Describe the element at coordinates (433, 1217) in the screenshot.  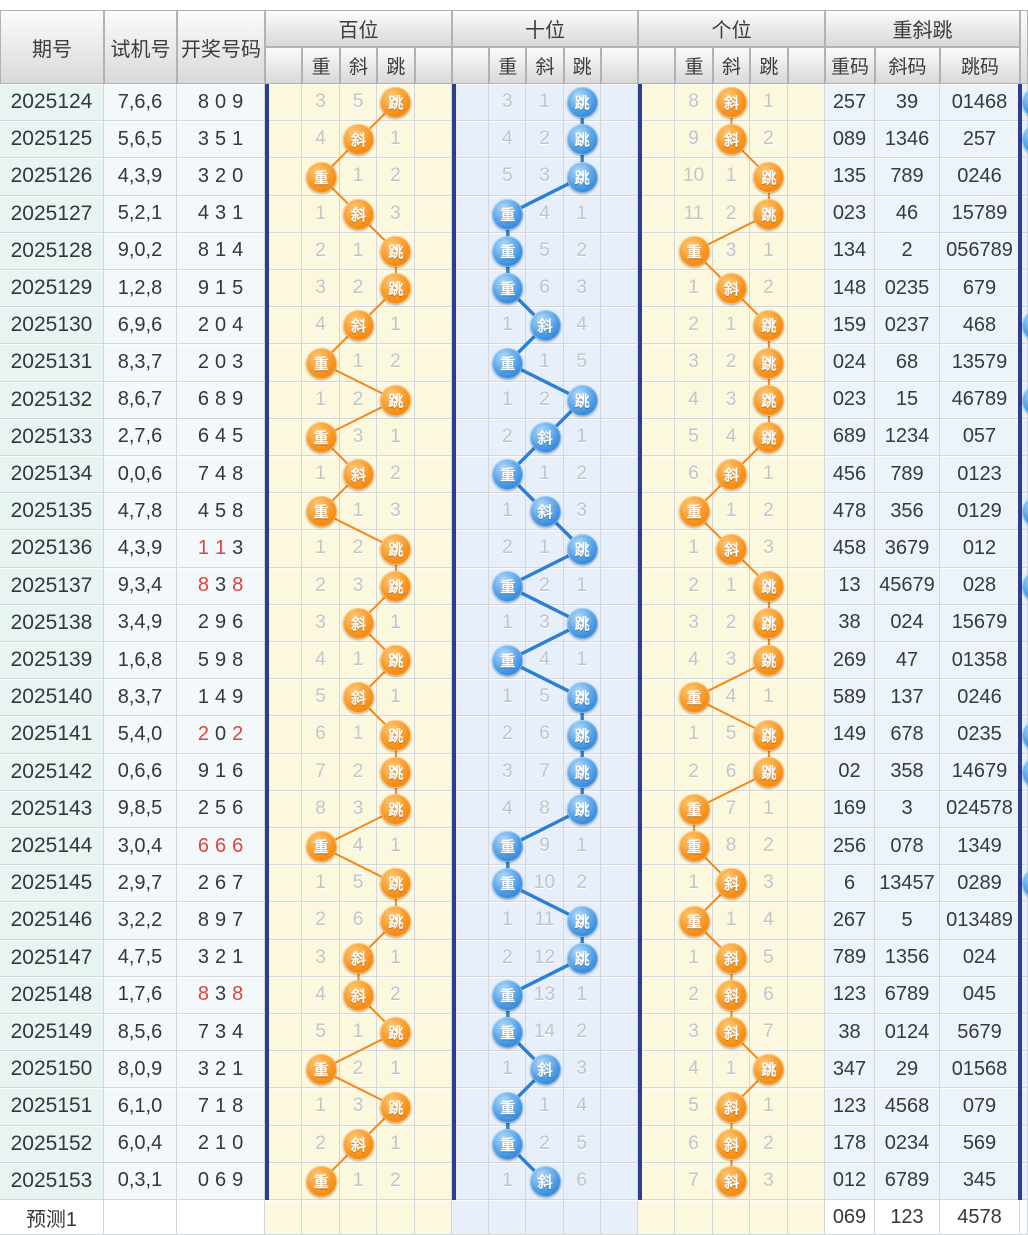
I see `prediction-trend-cell-bai` at that location.